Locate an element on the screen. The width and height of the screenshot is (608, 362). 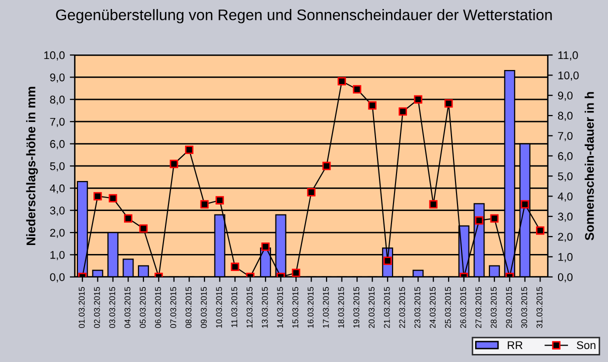
x-tick-label: 11.03.2015 is located at coordinates (234, 307).